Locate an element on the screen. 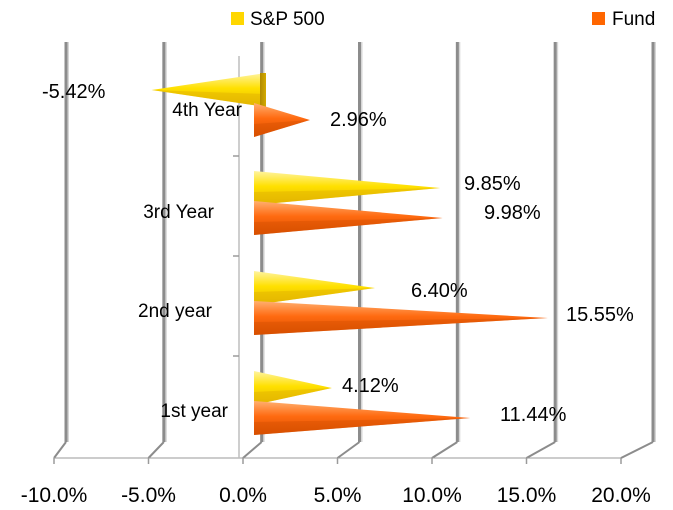 The width and height of the screenshot is (673, 510). data-label-sp500: 4.12% is located at coordinates (370, 386).